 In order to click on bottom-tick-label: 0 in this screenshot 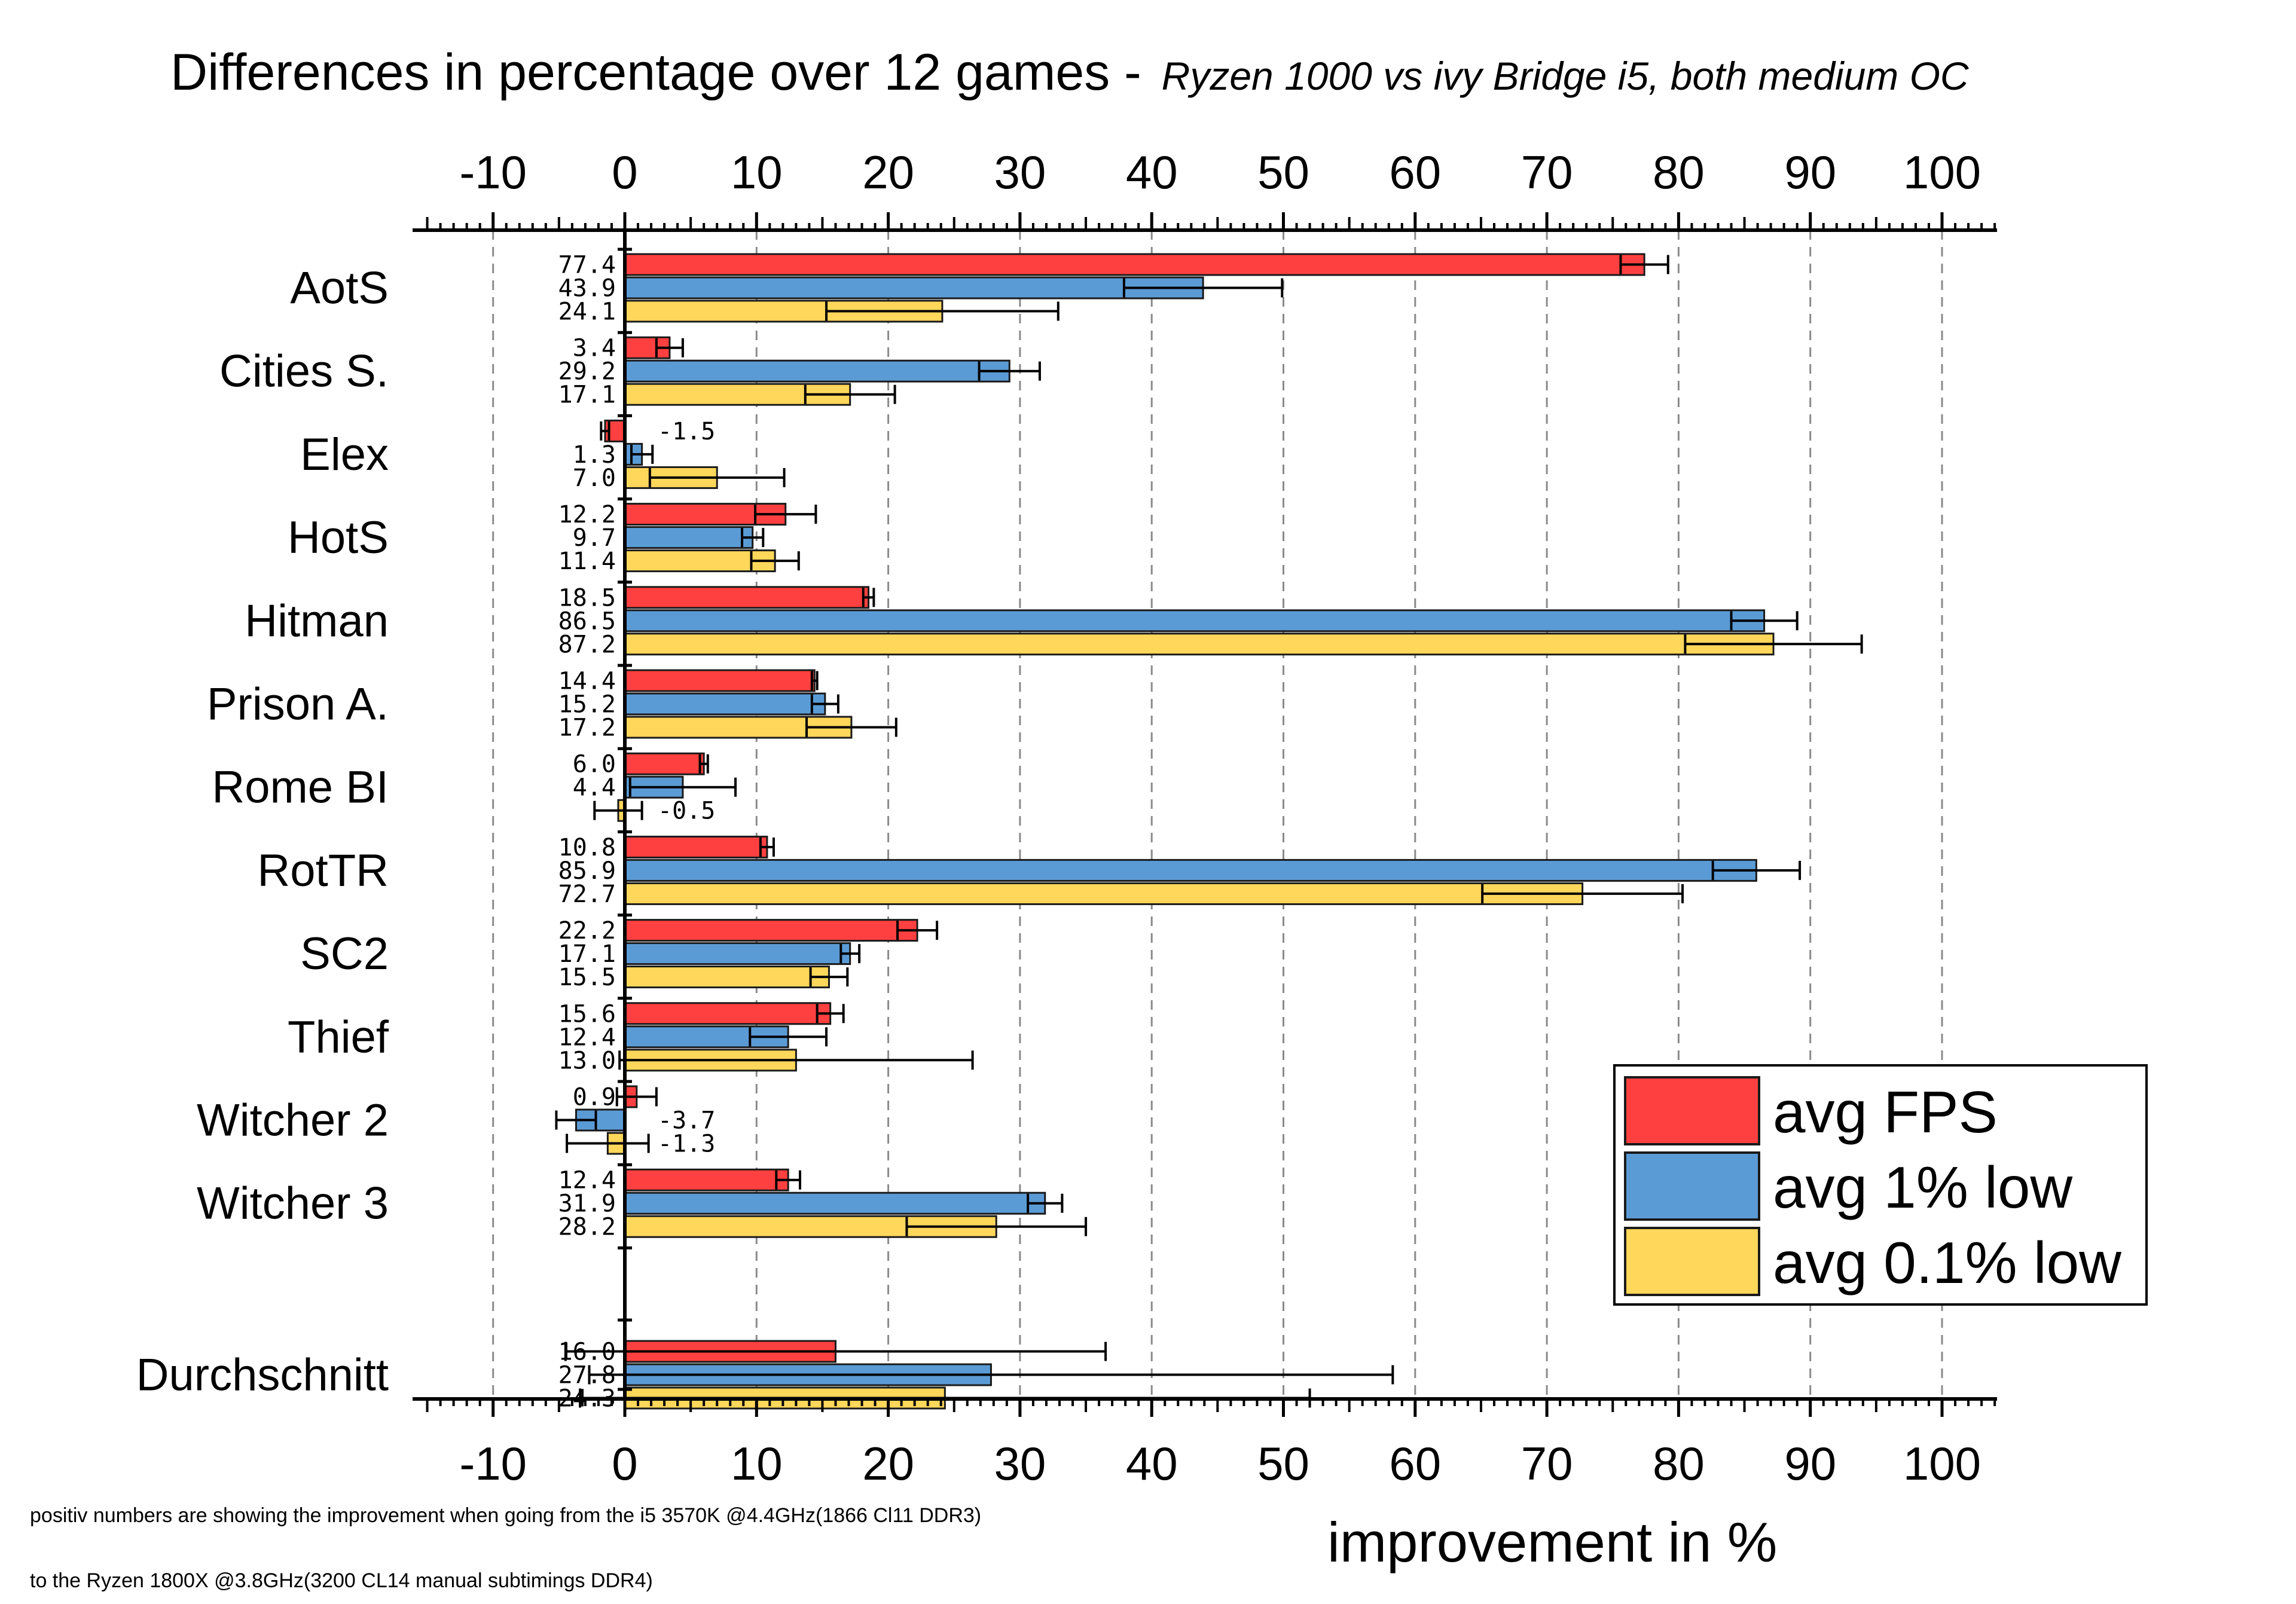, I will do `click(624, 1463)`.